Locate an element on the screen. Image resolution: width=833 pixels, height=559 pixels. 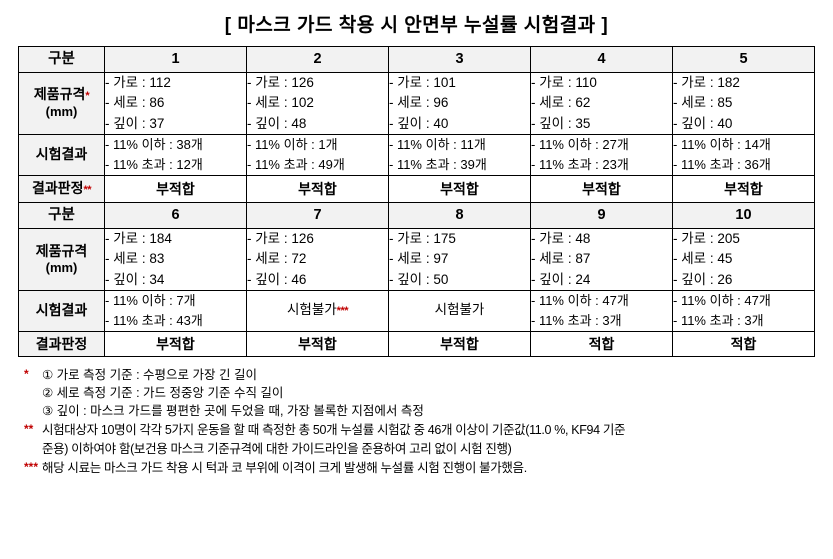
spec-height: - 세로 : 62 is located at coordinates (561, 103).